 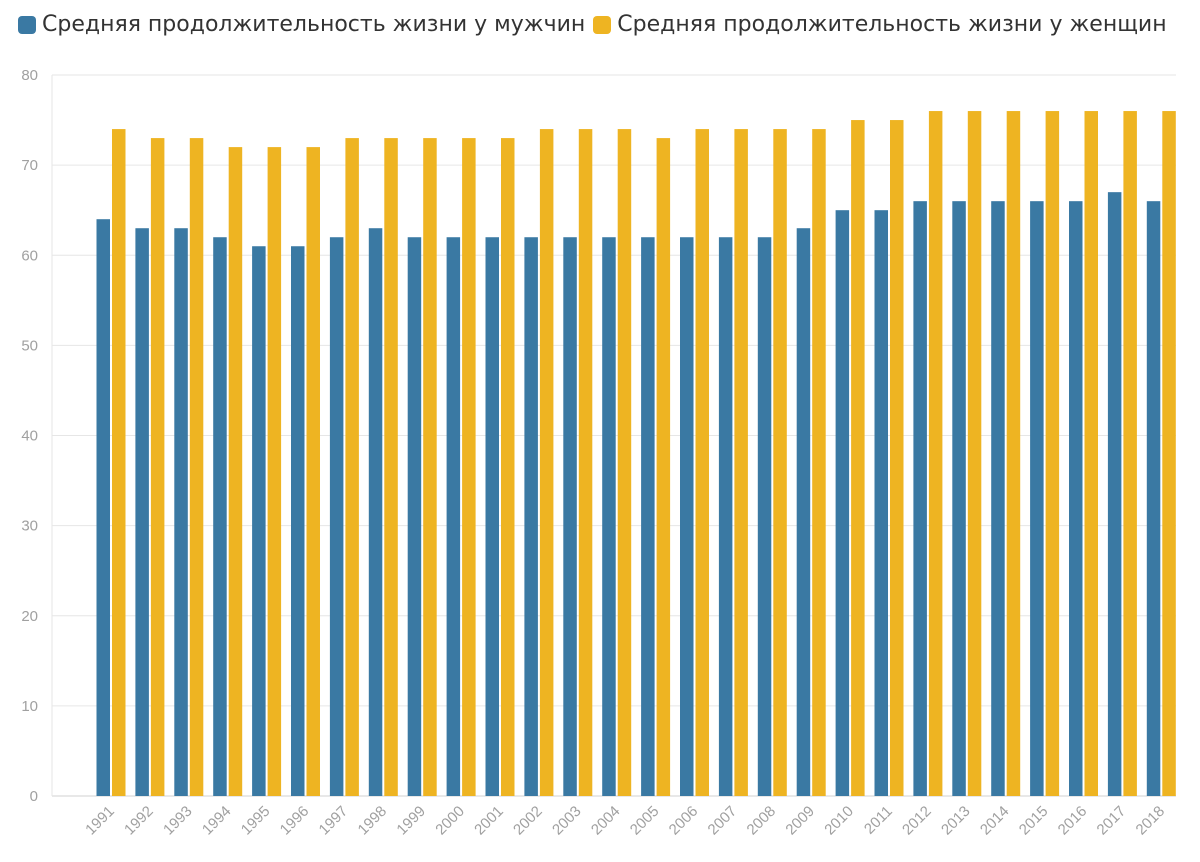 I want to click on x-tick-label: 2000, so click(x=450, y=821).